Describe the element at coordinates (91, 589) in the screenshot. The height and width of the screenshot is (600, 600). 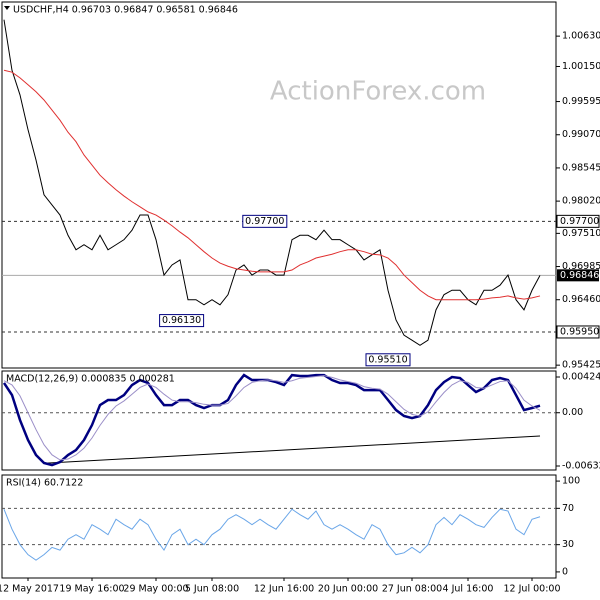
I see `x-tick-label: 19 May 16:00` at that location.